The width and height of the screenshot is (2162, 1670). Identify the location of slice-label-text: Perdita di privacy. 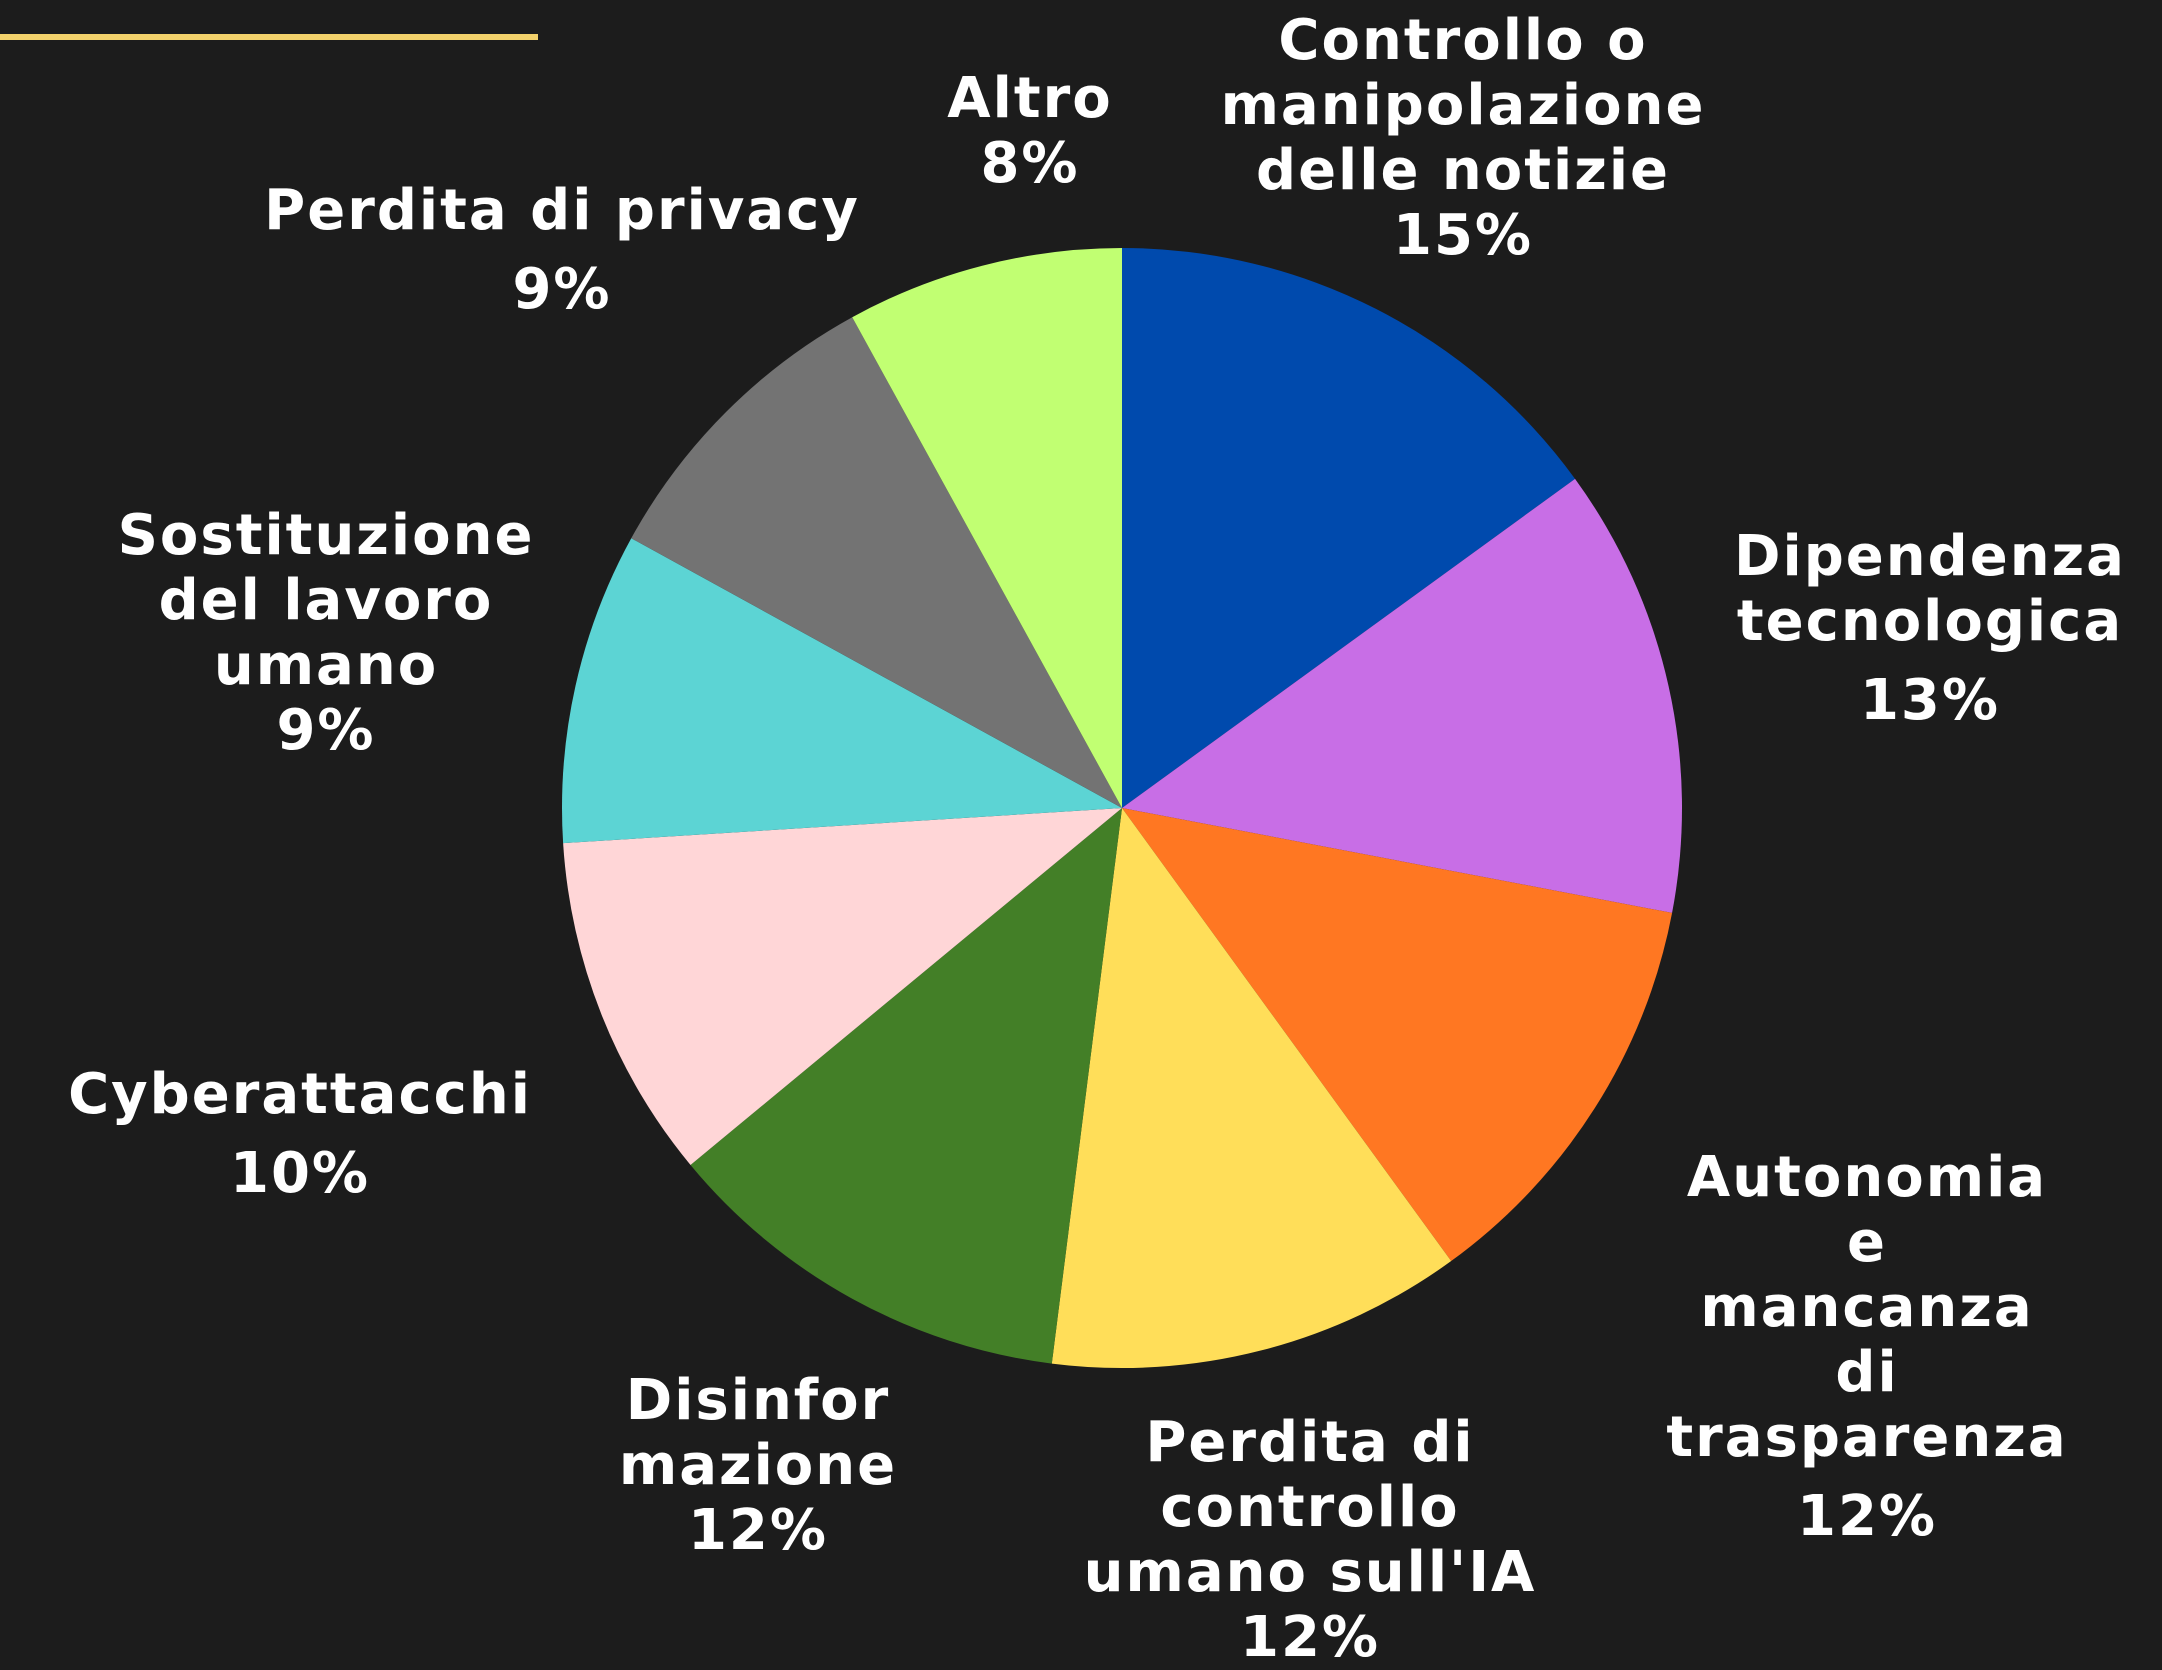
(562, 210).